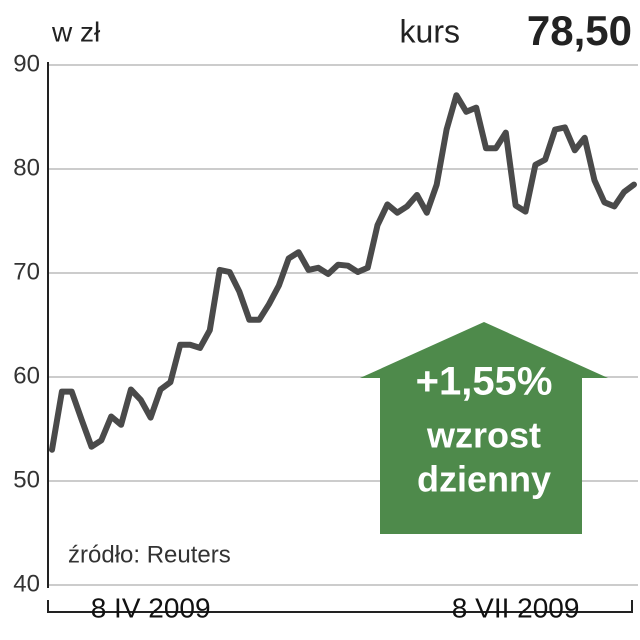 The height and width of the screenshot is (640, 640). What do you see at coordinates (26, 167) in the screenshot?
I see `y-tick-label: 80` at bounding box center [26, 167].